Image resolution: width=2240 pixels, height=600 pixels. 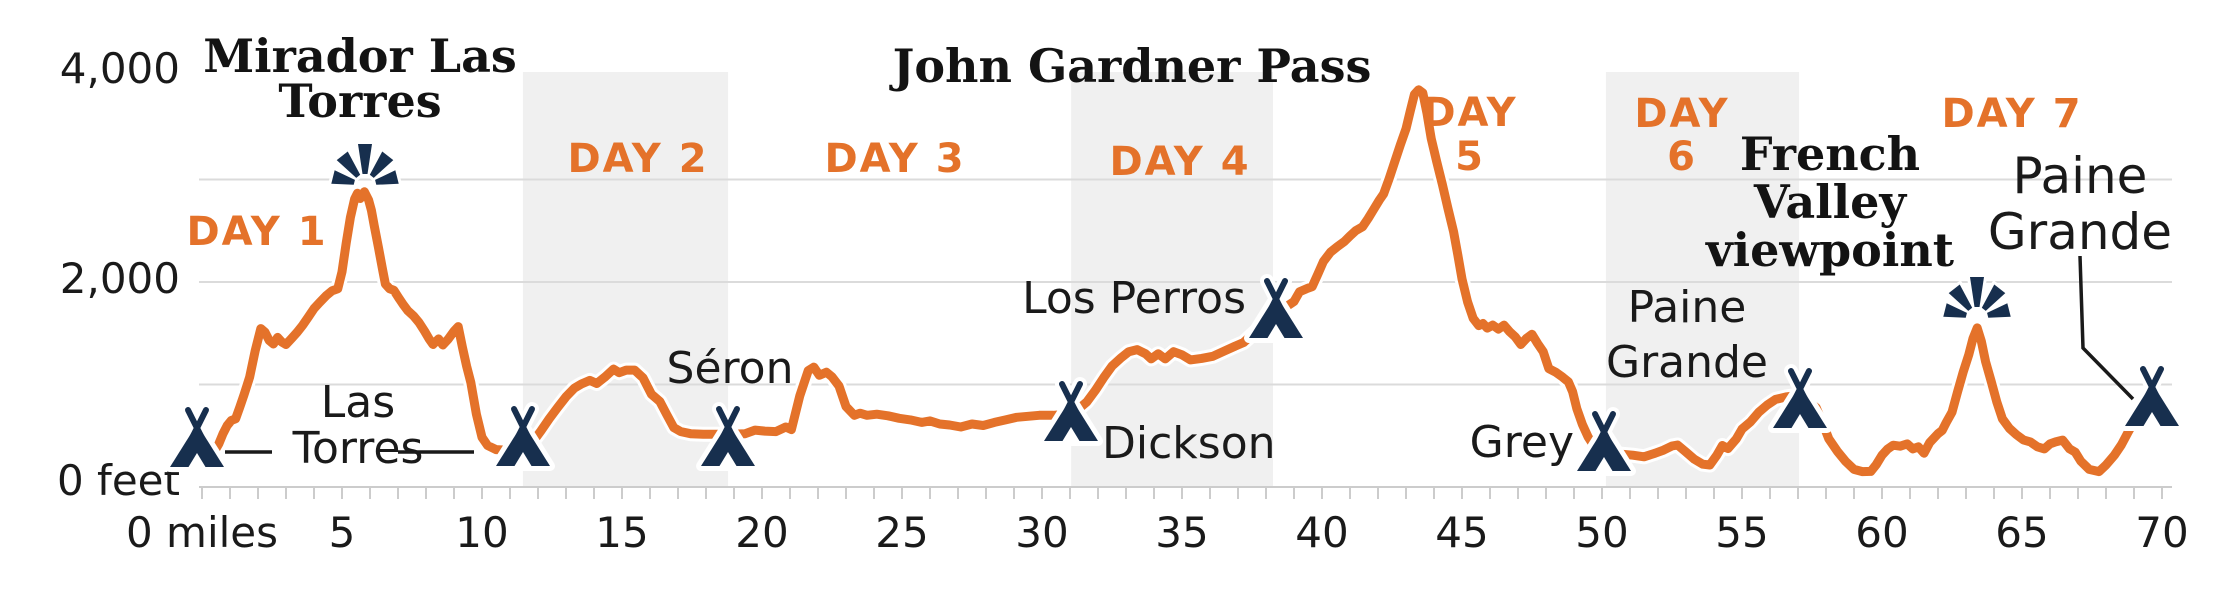 What do you see at coordinates (2161, 532) in the screenshot?
I see `x-axis-label: 70` at bounding box center [2161, 532].